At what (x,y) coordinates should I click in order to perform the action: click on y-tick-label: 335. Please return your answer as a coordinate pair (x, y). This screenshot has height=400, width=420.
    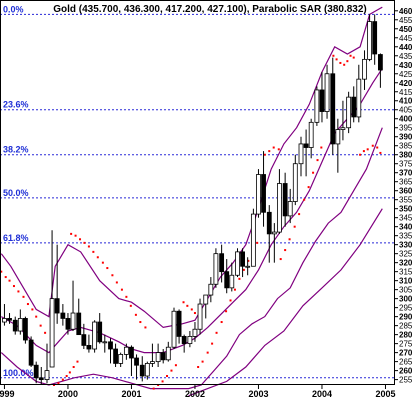
    Looking at the image, I should click on (406, 236).